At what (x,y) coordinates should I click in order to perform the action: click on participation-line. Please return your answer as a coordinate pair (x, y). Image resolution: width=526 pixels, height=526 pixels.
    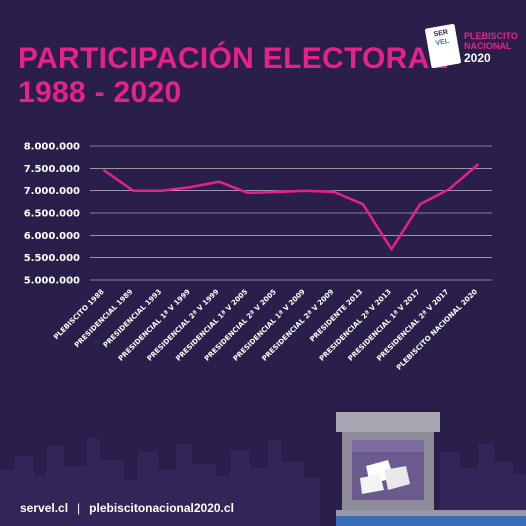
    Looking at the image, I should click on (291, 207).